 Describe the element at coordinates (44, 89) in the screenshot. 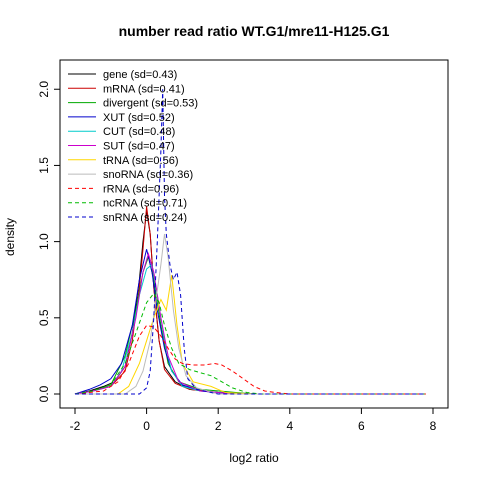

I see `y-tick-label: 2.0` at that location.